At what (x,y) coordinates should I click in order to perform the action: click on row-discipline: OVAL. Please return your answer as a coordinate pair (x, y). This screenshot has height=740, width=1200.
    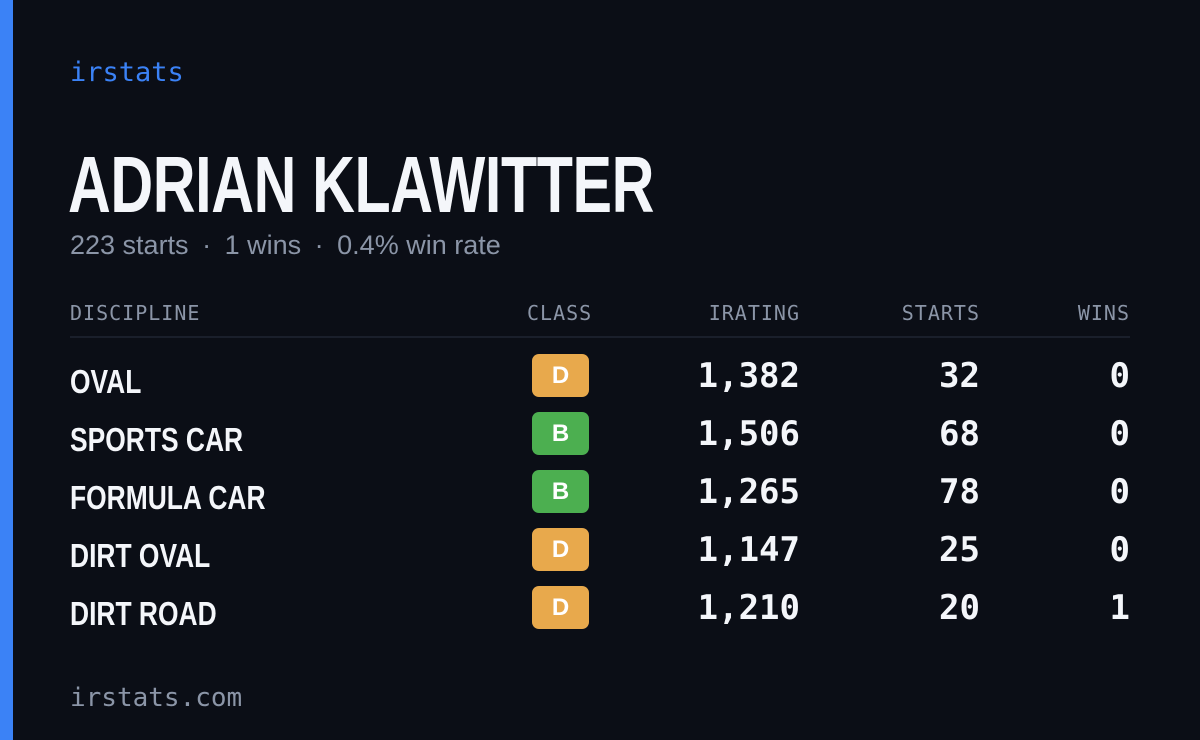
    Looking at the image, I should click on (106, 381).